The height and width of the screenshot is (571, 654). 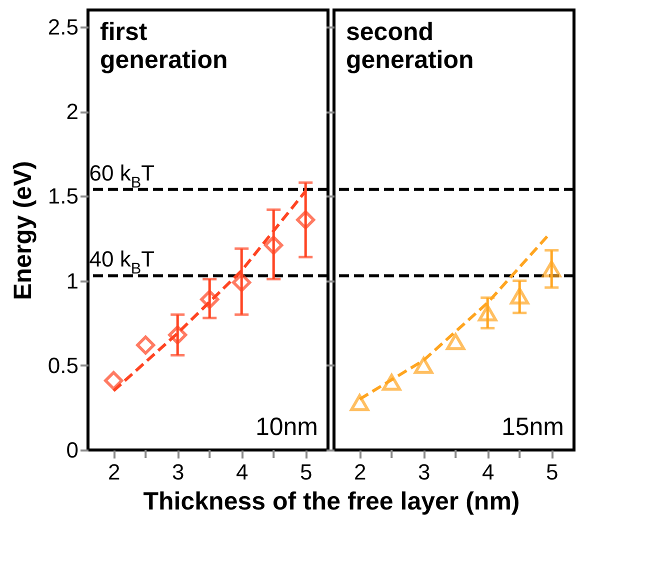 I want to click on annotation: first generation, so click(x=164, y=46).